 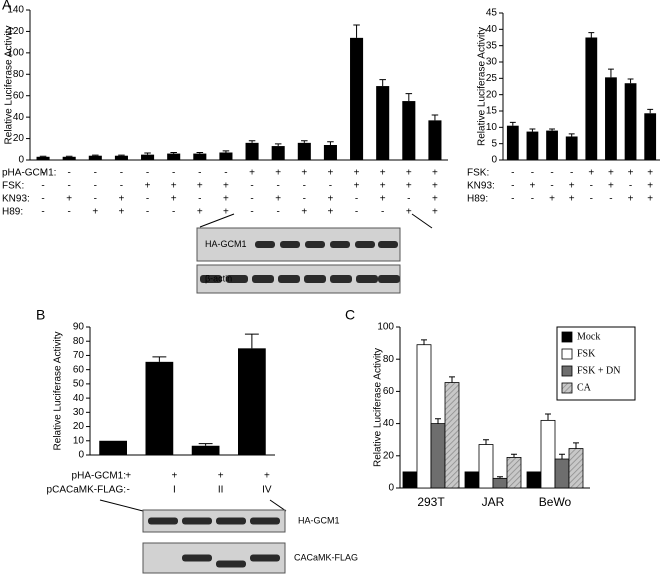 What do you see at coordinates (598, 370) in the screenshot?
I see `legend-label: FSK + DN` at bounding box center [598, 370].